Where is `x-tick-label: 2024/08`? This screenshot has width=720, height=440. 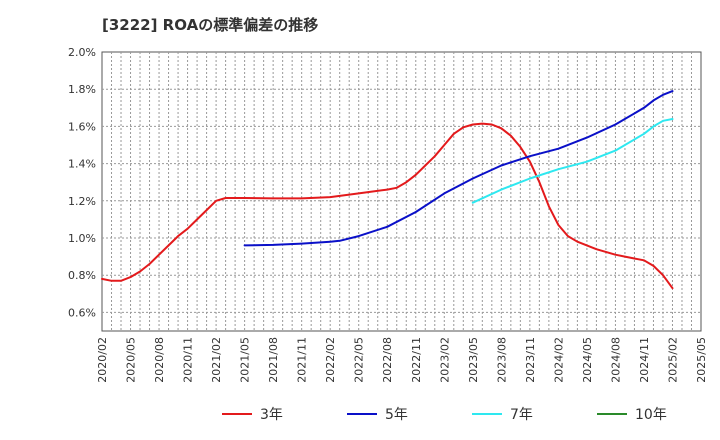 x-tick-label: 2024/08 is located at coordinates (615, 360).